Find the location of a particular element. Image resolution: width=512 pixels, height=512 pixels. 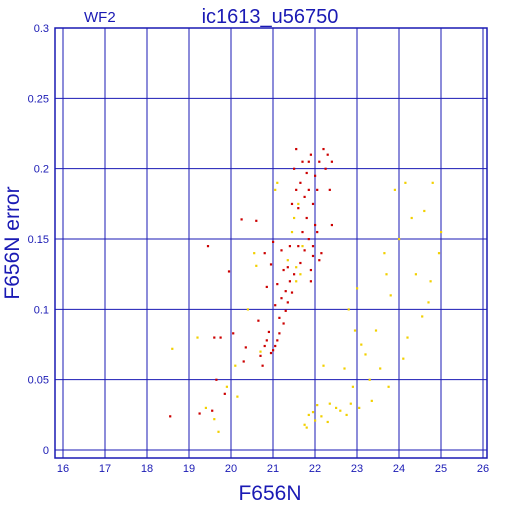

chart-title: ic1613_u56750 is located at coordinates (270, 17).